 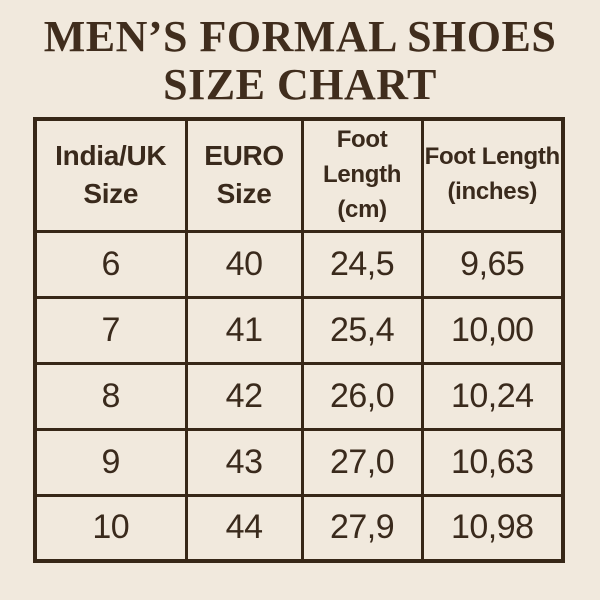 I want to click on table-row: 6 40 24,5 9,65, so click(x=299, y=264).